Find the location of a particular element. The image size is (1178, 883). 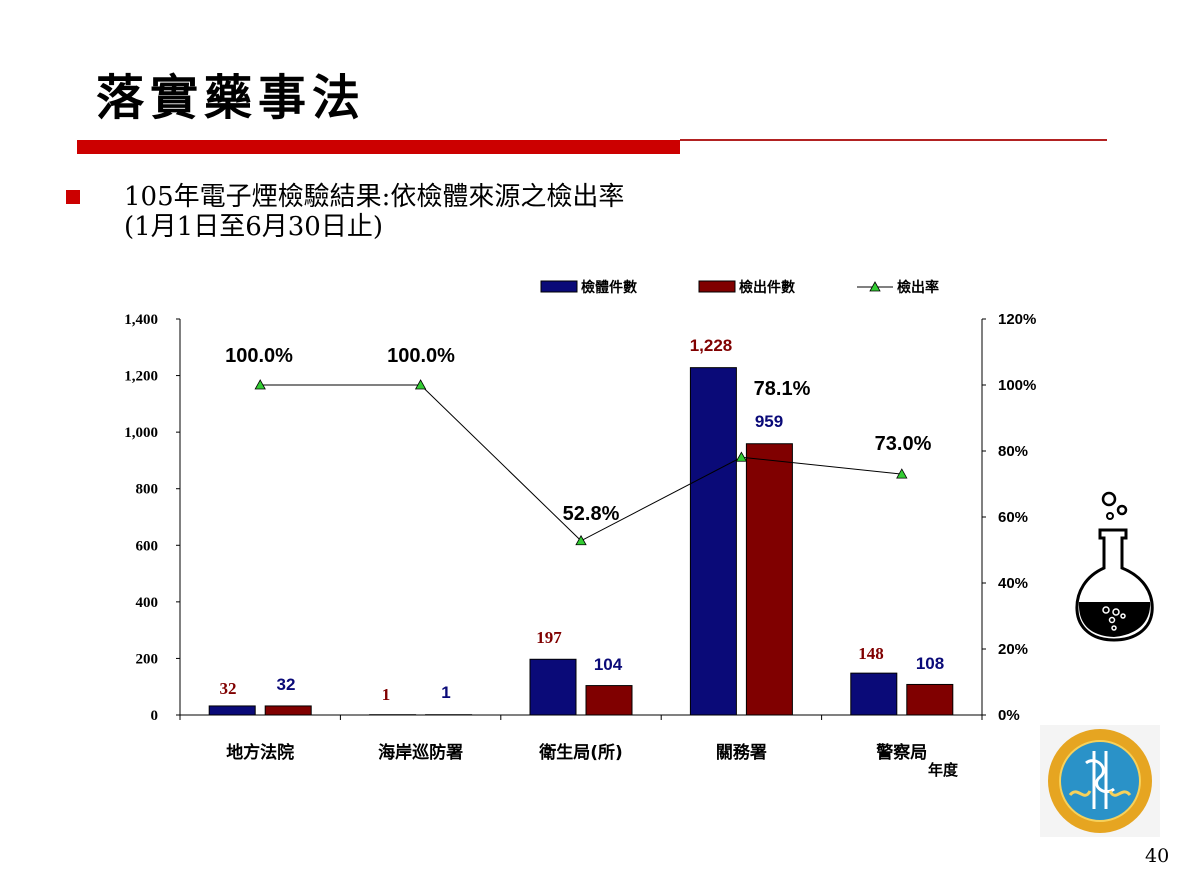

data-label-samples: 1,228 is located at coordinates (711, 345).